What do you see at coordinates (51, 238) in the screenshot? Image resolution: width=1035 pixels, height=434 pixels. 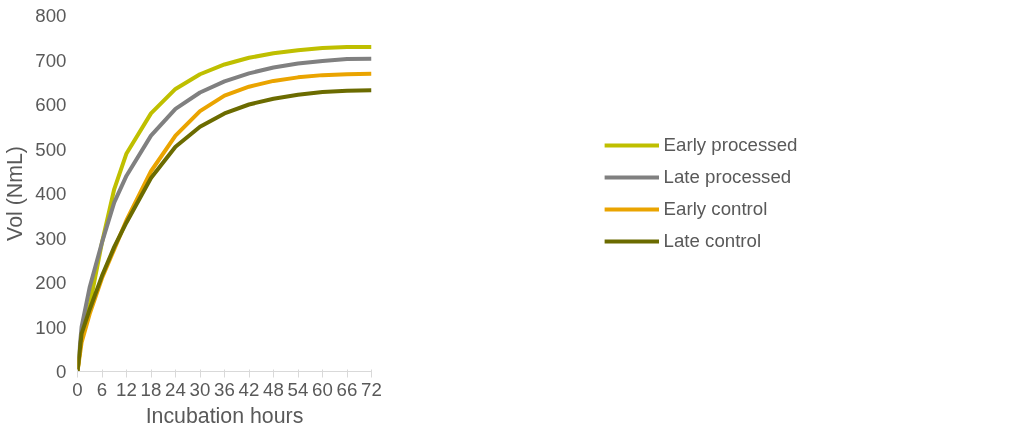 I see `y-tick-label: 300` at bounding box center [51, 238].